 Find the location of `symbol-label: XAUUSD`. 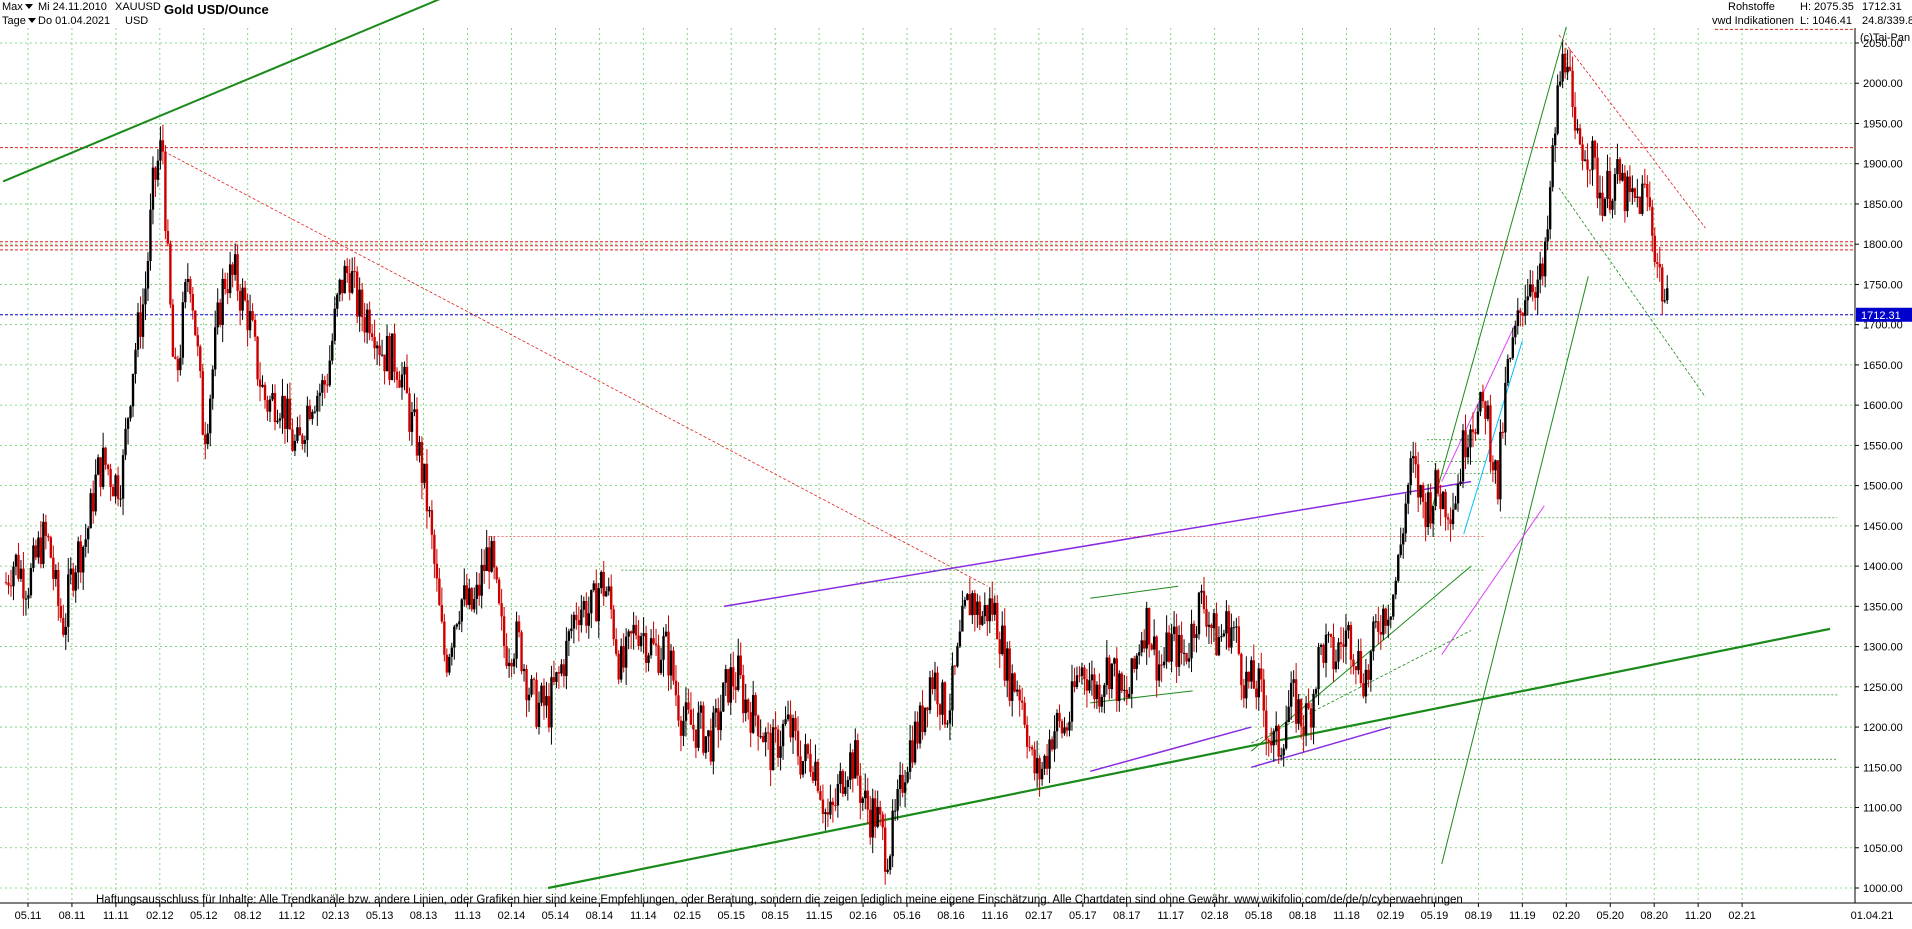

symbol-label: XAUUSD is located at coordinates (138, 7).